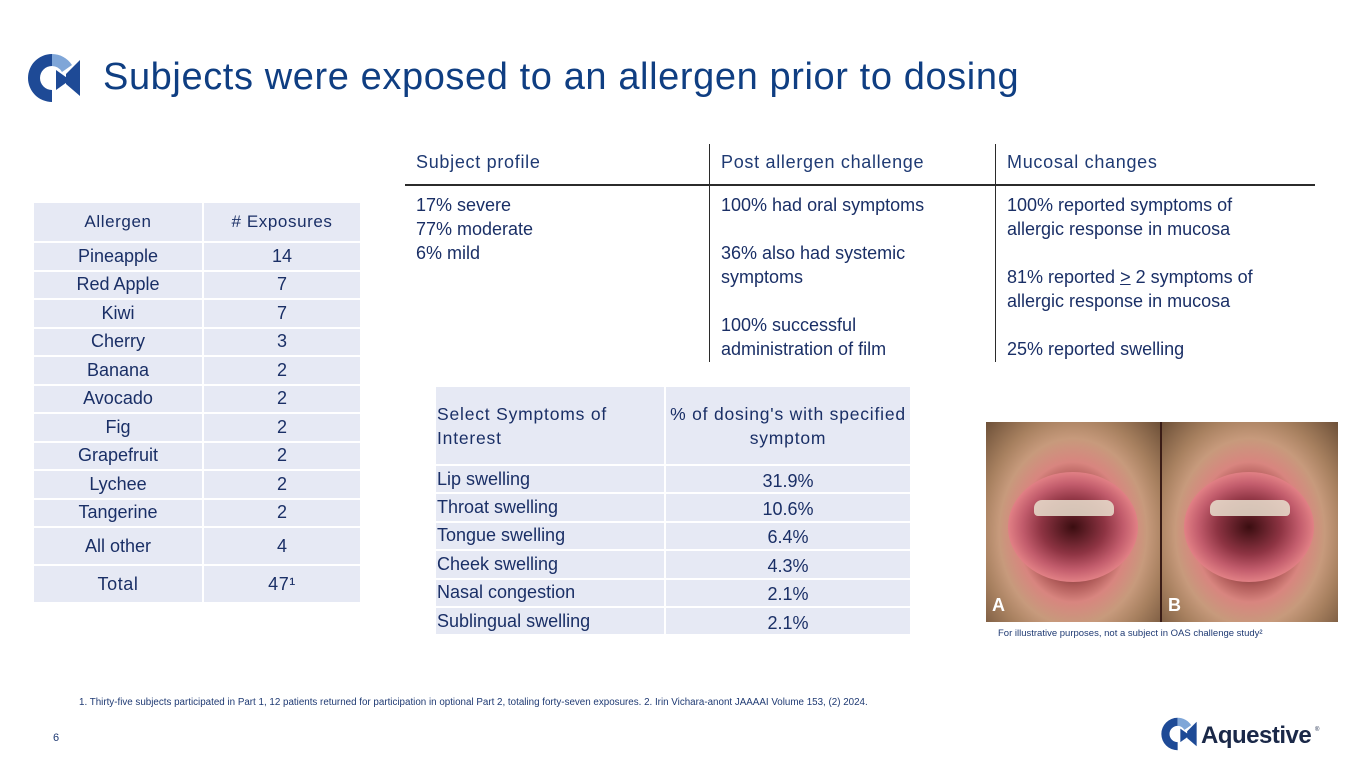 The image size is (1365, 768). Describe the element at coordinates (282, 546) in the screenshot. I see `exposures-cell: 4` at that location.